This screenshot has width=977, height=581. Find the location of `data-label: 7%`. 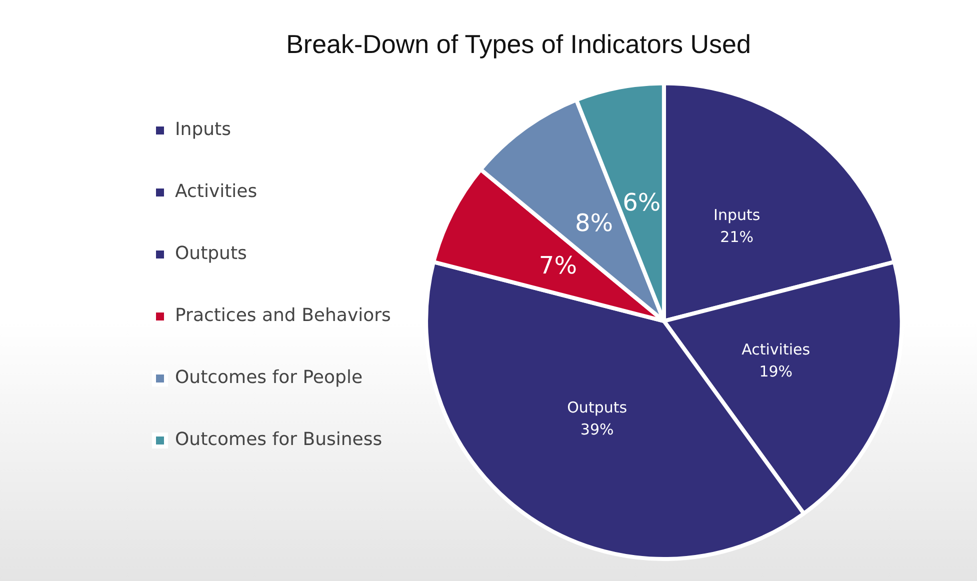

data-label: 7% is located at coordinates (557, 265).